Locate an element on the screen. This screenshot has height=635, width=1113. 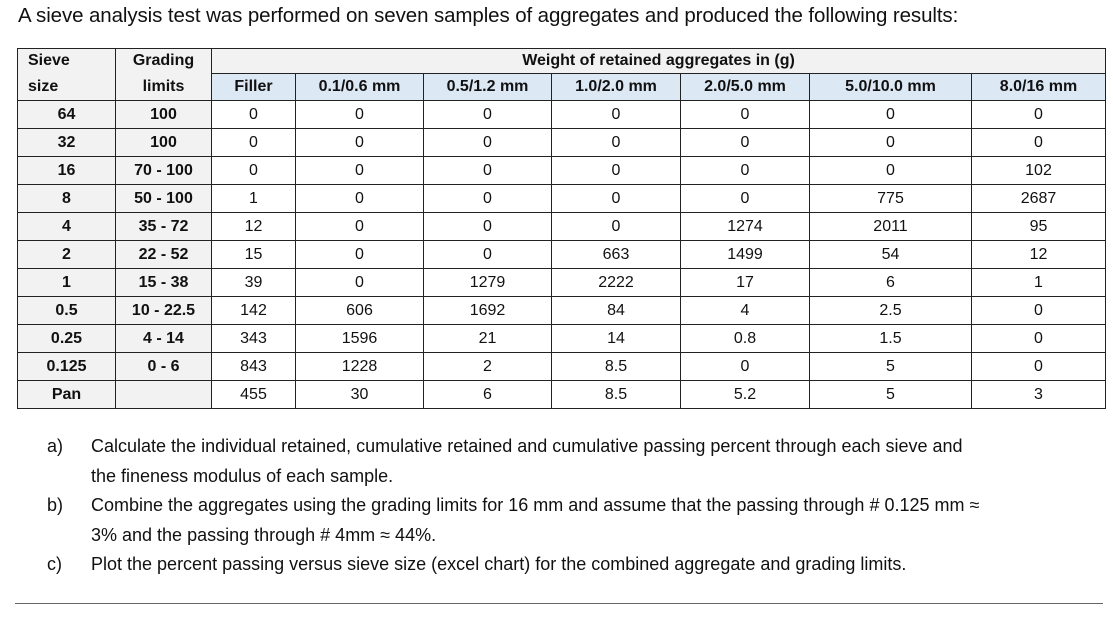
question-label: b) is located at coordinates (55, 505).